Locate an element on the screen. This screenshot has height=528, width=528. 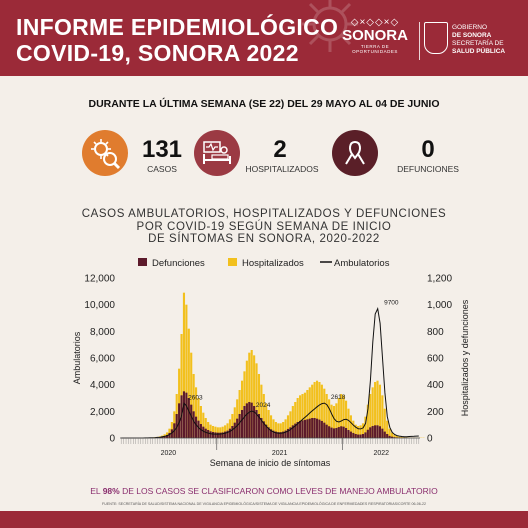
cases-label: CASOS is located at coordinates (162, 169).